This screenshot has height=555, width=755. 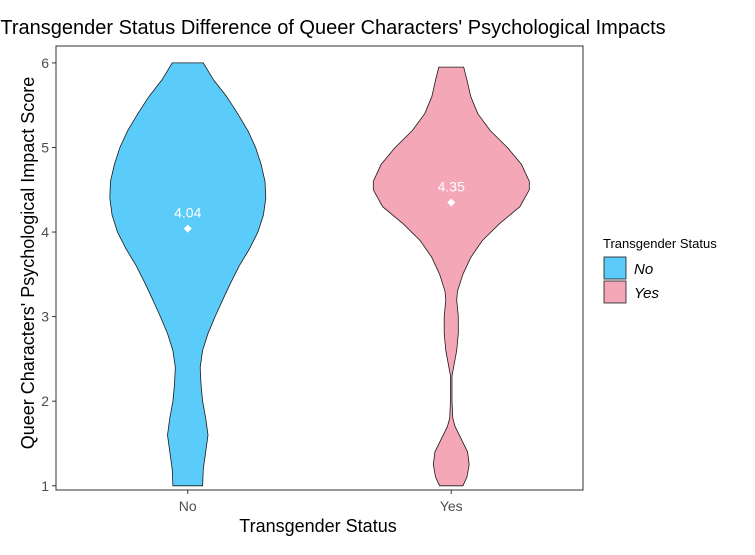 What do you see at coordinates (451, 506) in the screenshot?
I see `x-tick-label: Yes` at bounding box center [451, 506].